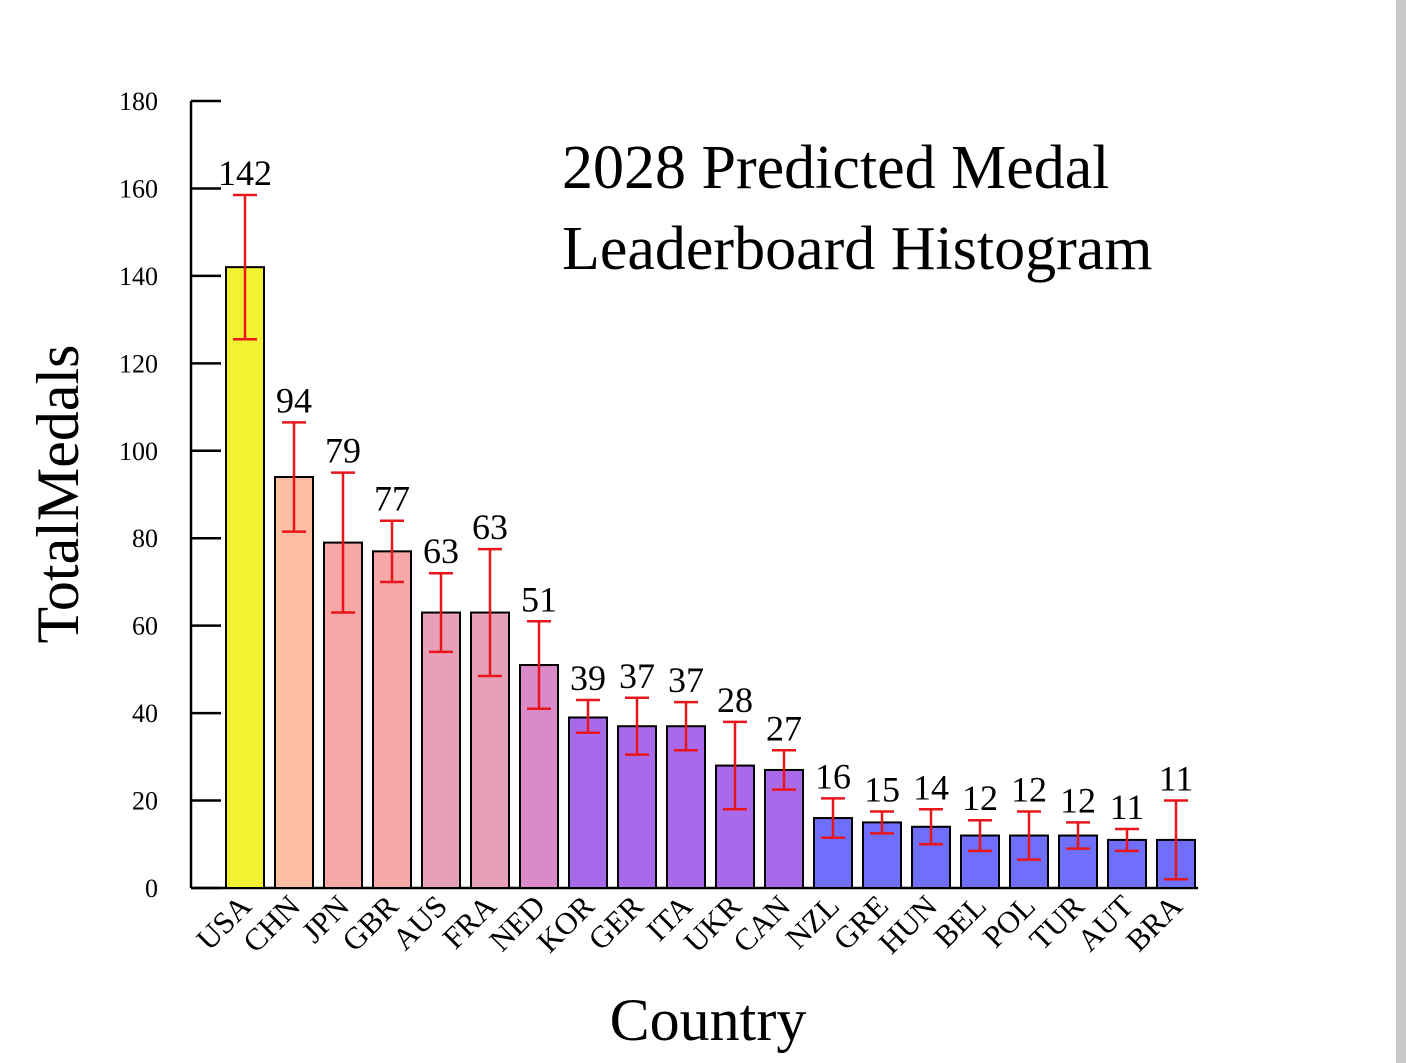  What do you see at coordinates (138, 101) in the screenshot?
I see `y-tick-label: 180` at bounding box center [138, 101].